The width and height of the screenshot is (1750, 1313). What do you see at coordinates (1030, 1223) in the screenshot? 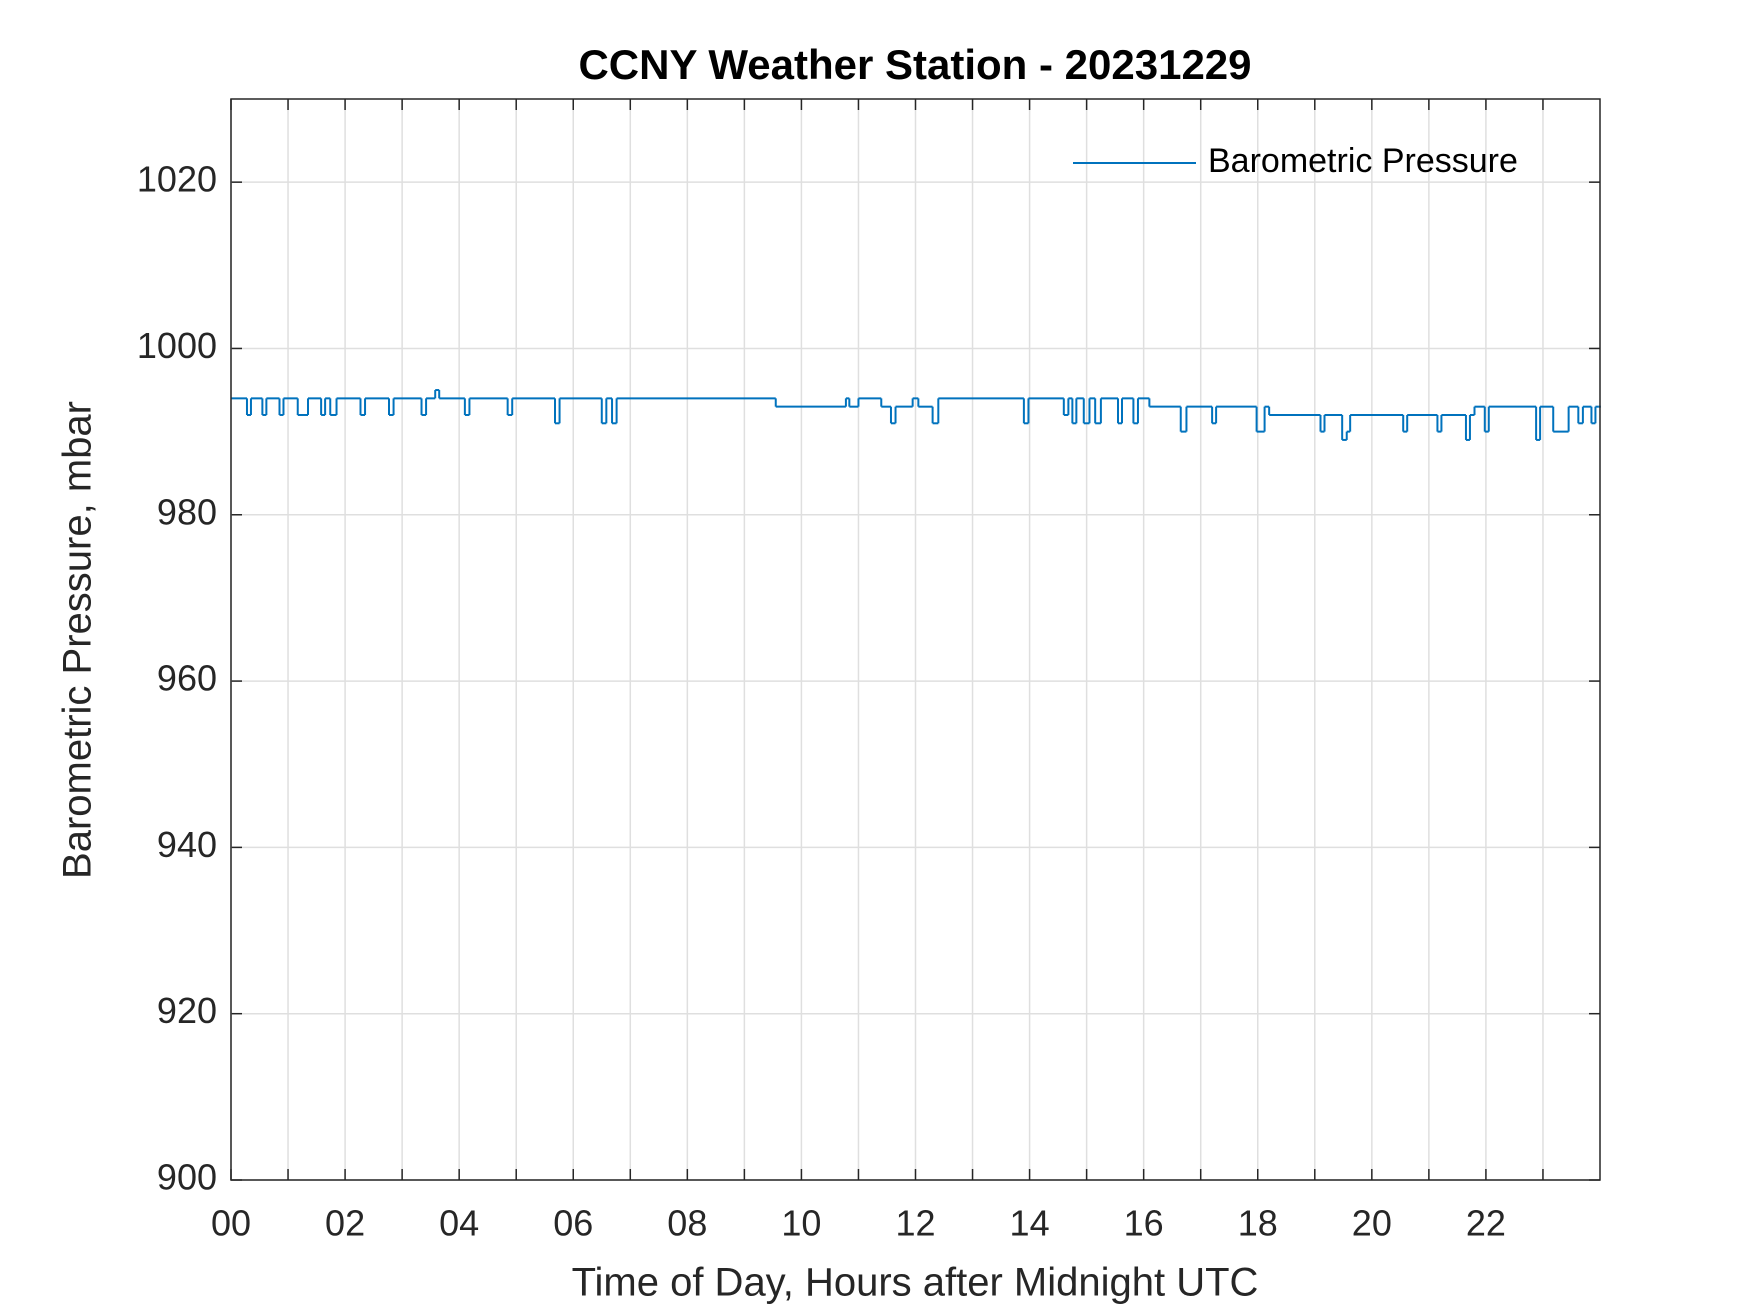
I see `x-tick-label: 14` at bounding box center [1030, 1223].